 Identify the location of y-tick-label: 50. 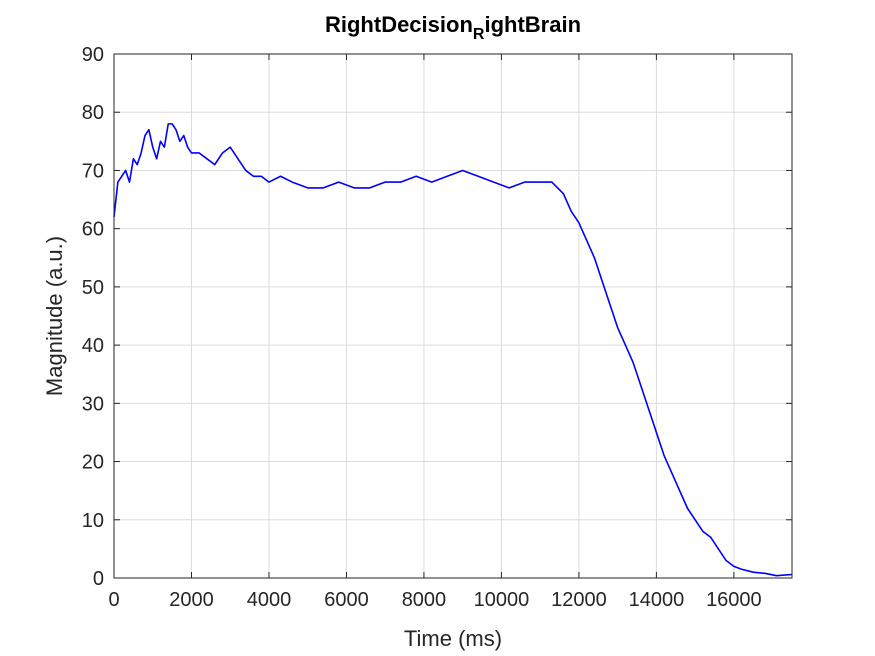
(93, 288).